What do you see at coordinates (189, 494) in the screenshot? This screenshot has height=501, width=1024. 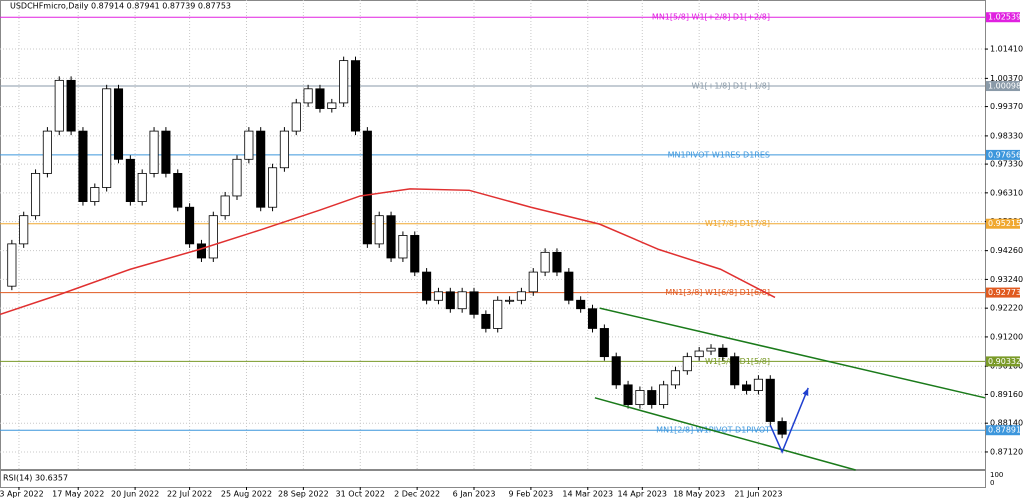 I see `x-tick-label: 22 Jul 2022` at bounding box center [189, 494].